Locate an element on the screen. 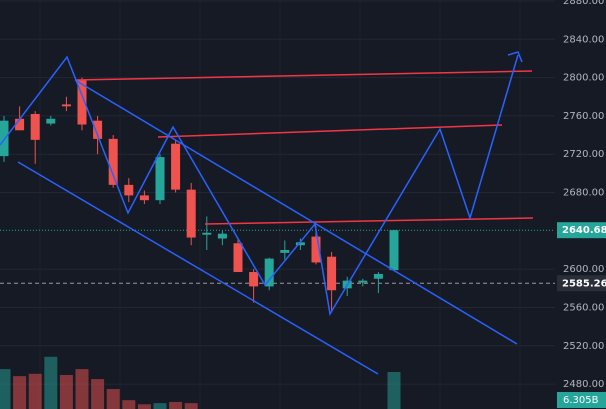 This screenshot has width=606, height=409. volume-label-box is located at coordinates (581, 400).